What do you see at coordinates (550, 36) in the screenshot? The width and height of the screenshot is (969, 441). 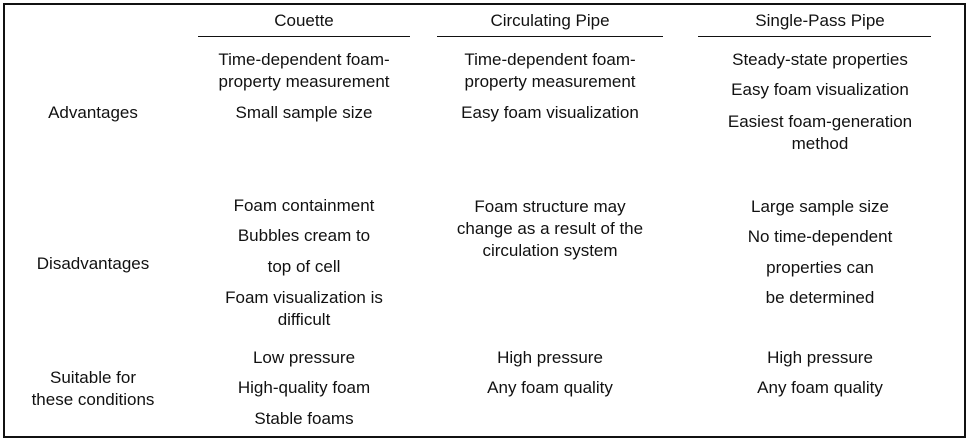 I see `header-rule-circulating` at bounding box center [550, 36].